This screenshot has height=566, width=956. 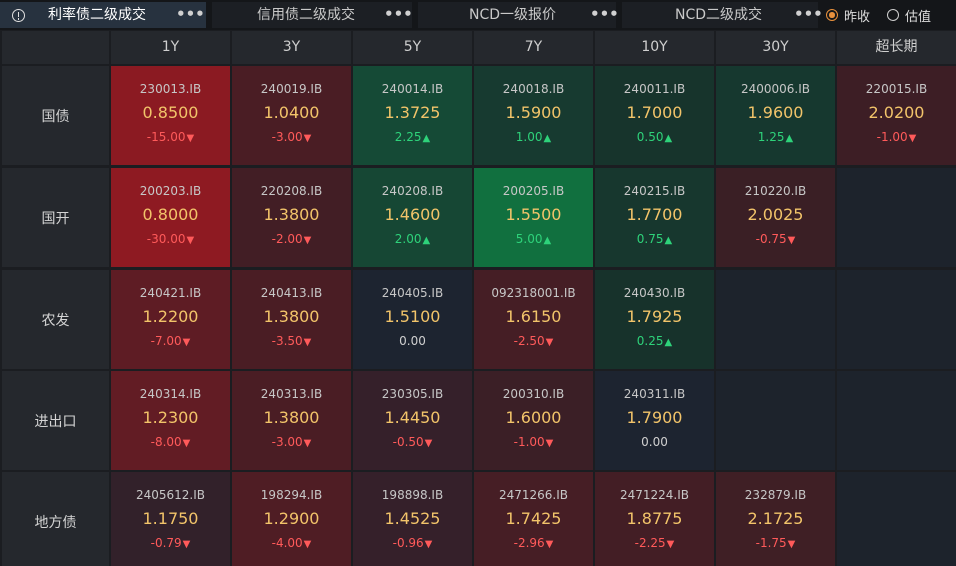 What do you see at coordinates (97, 15) in the screenshot?
I see `tab-label: 利率债二级成交` at bounding box center [97, 15].